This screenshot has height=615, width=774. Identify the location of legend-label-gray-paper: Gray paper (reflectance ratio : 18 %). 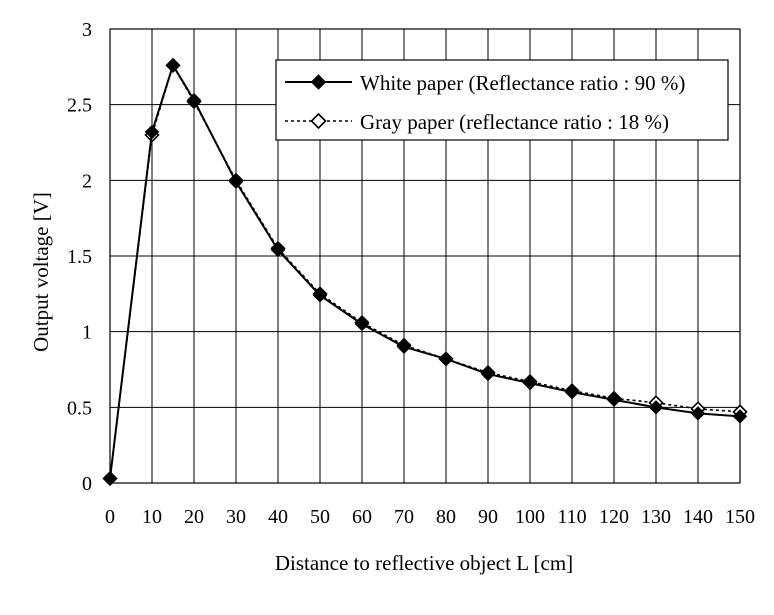
(514, 122).